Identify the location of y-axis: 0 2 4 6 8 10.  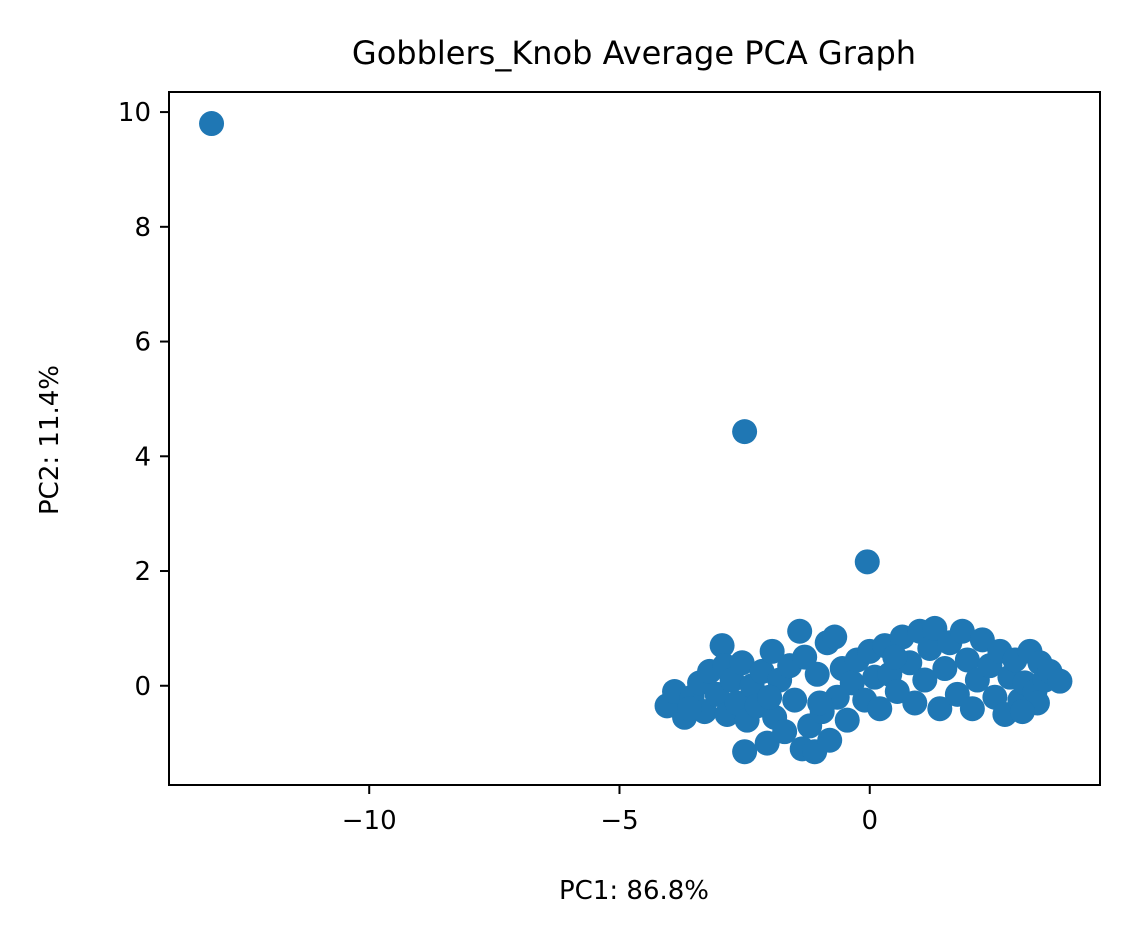
(143, 400).